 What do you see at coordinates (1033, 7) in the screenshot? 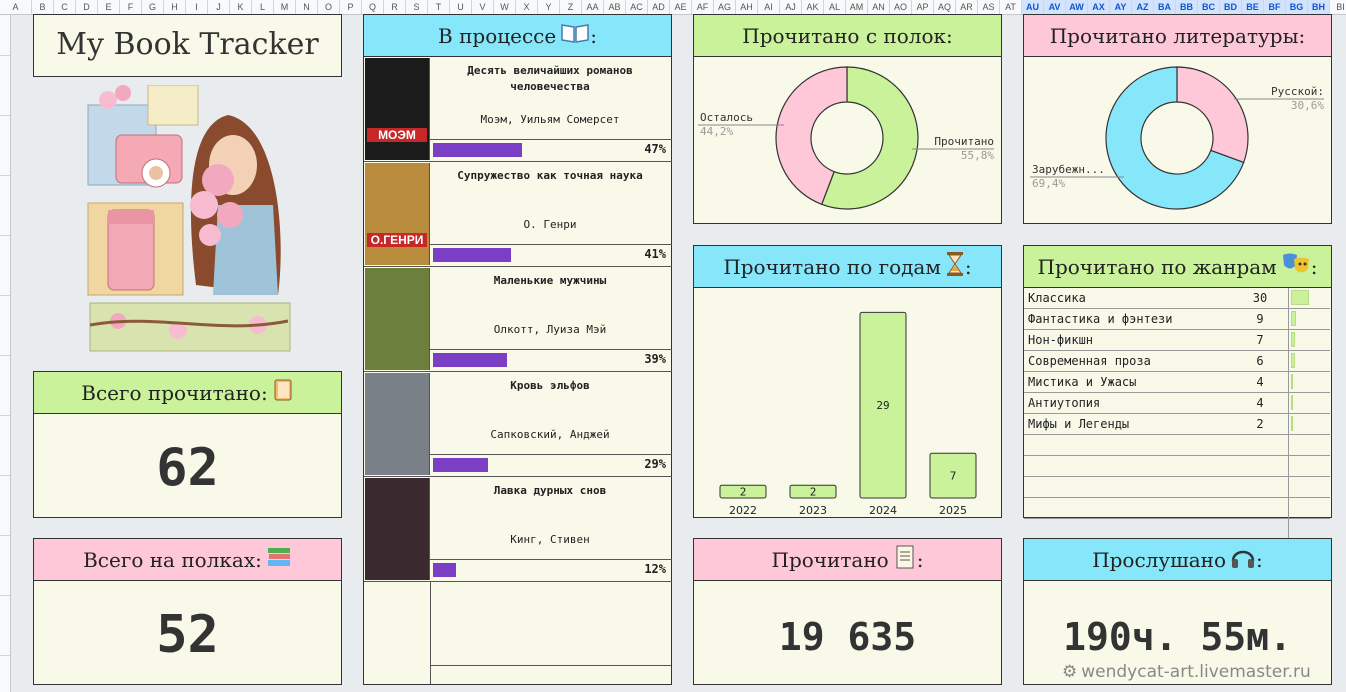
I see `column-header-au: AU` at bounding box center [1033, 7].